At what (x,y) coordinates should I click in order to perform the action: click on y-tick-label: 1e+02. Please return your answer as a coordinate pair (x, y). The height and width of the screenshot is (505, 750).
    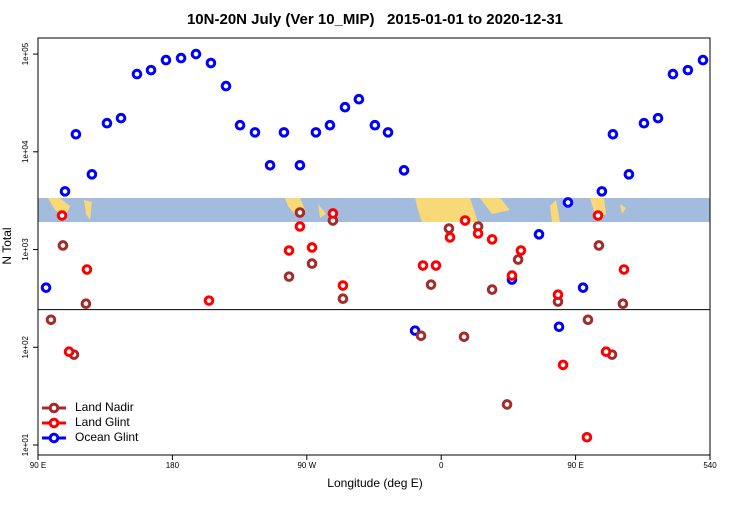
    Looking at the image, I should click on (25, 346).